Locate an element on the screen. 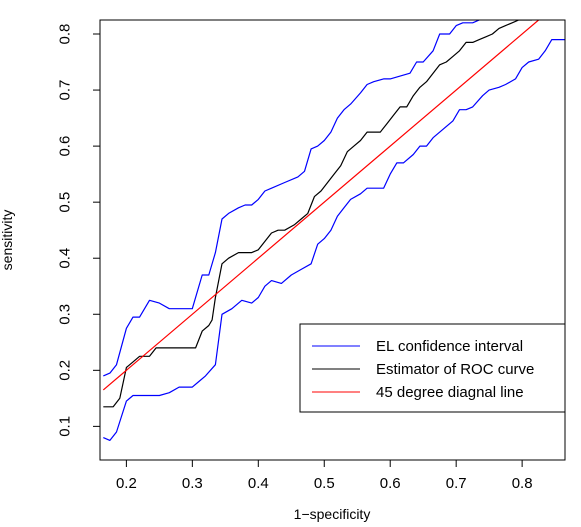 This screenshot has height=527, width=581. x-tick-label: 0.8 is located at coordinates (522, 483).